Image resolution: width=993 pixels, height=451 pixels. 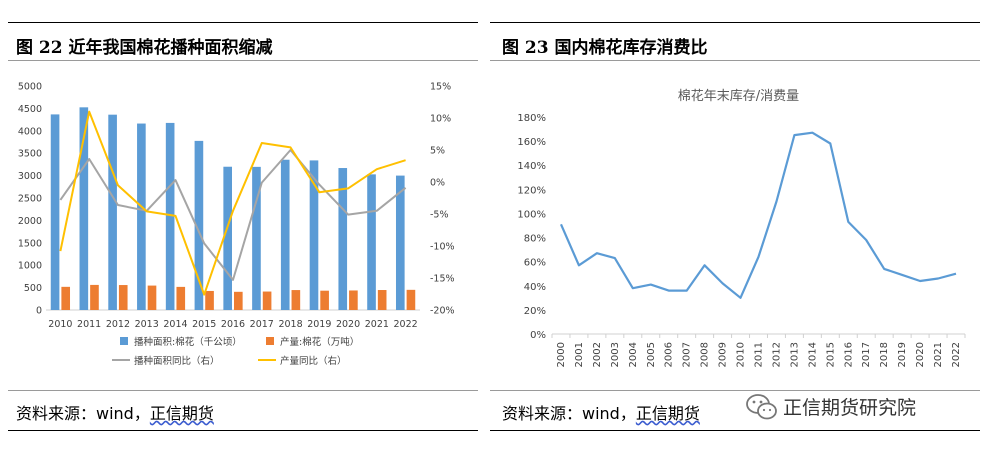 I want to click on legend-label: 播种面积同比（右）, so click(x=177, y=361).